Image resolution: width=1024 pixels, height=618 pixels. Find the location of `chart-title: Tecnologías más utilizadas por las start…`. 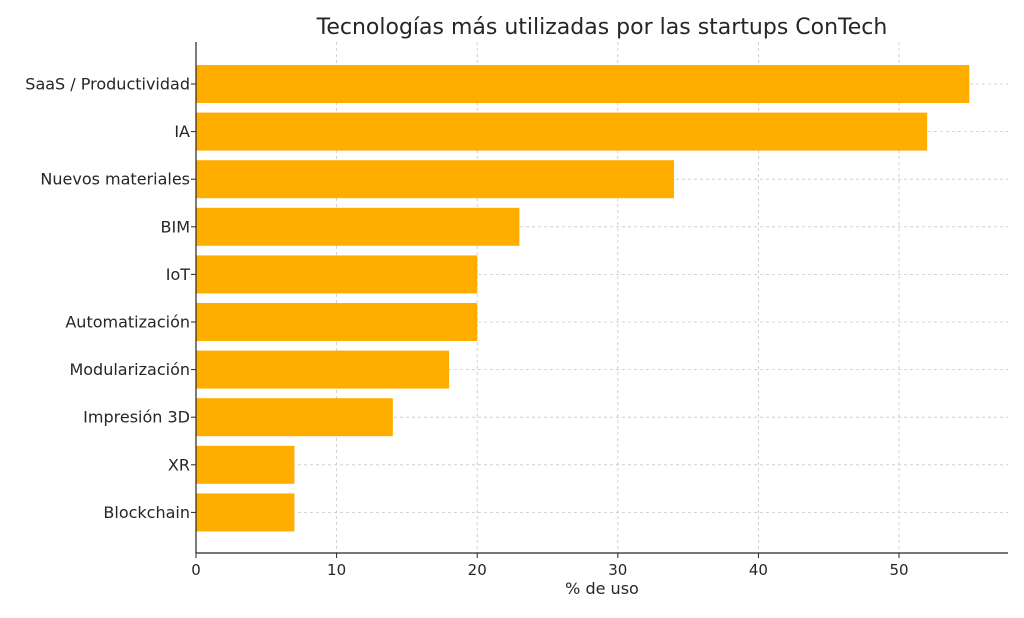

chart-title: Tecnologías más utilizadas por las start… is located at coordinates (602, 27).